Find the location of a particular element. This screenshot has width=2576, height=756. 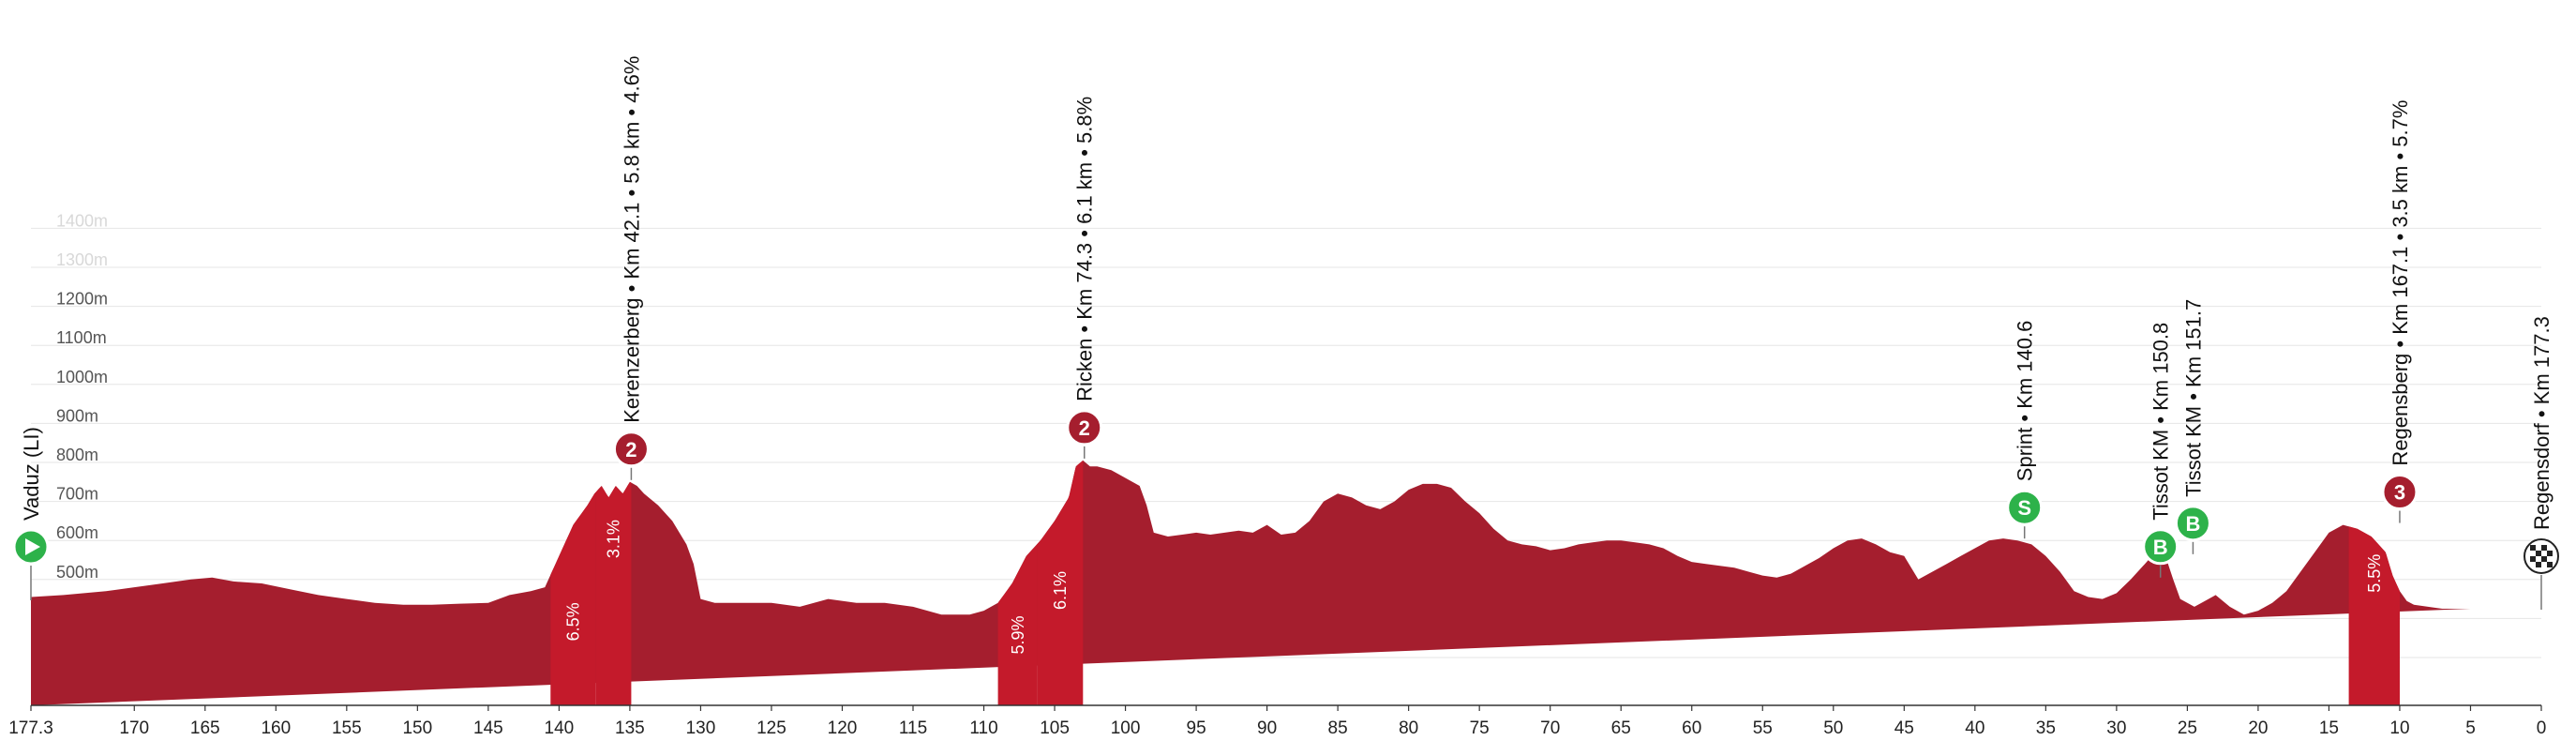

x-tick-label: 177.3 is located at coordinates (31, 728).